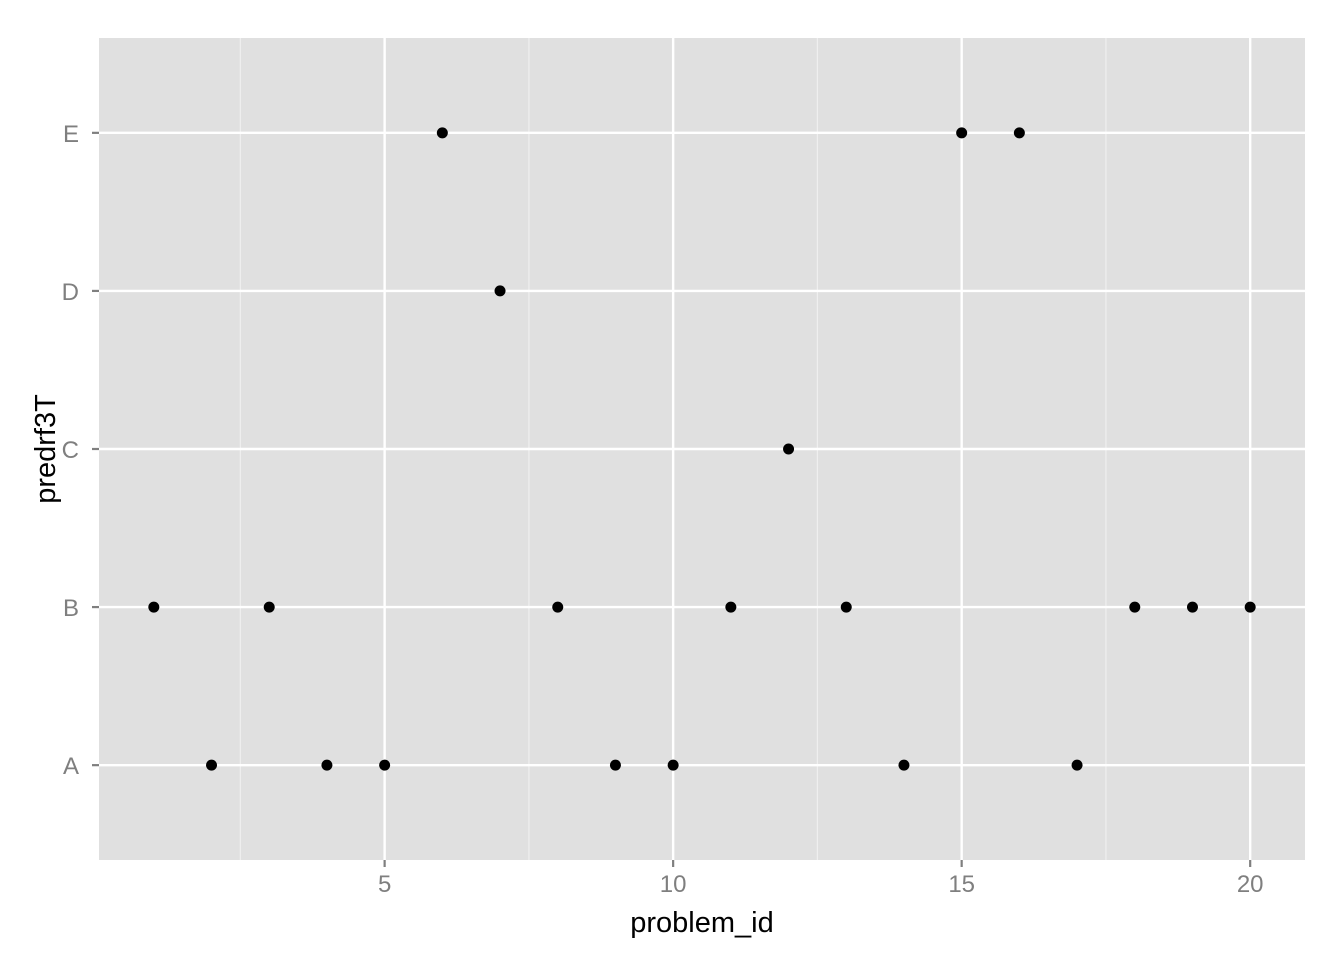  What do you see at coordinates (71, 766) in the screenshot?
I see `y-tick-label: A` at bounding box center [71, 766].